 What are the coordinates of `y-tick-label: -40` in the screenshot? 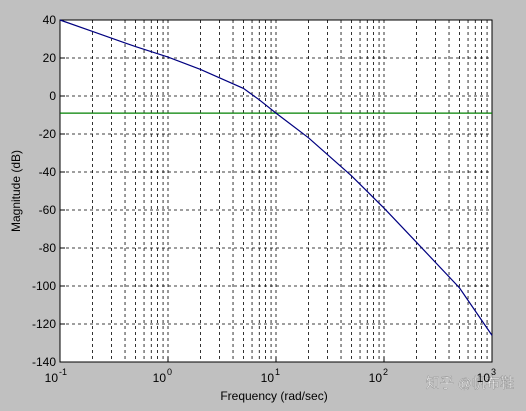 It's located at (48, 172).